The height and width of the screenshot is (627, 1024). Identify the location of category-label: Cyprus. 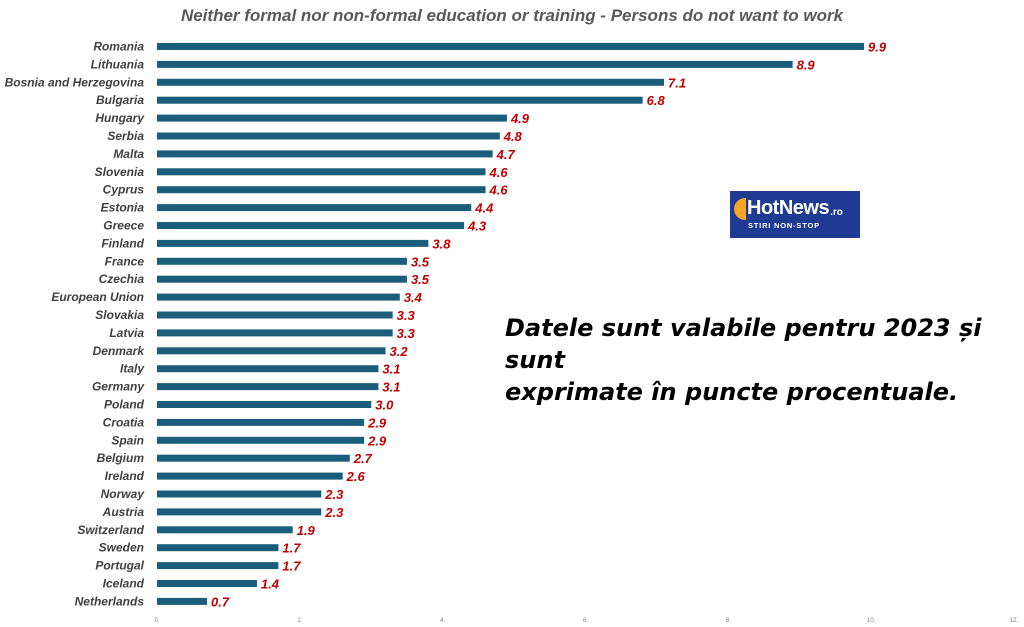
(124, 190).